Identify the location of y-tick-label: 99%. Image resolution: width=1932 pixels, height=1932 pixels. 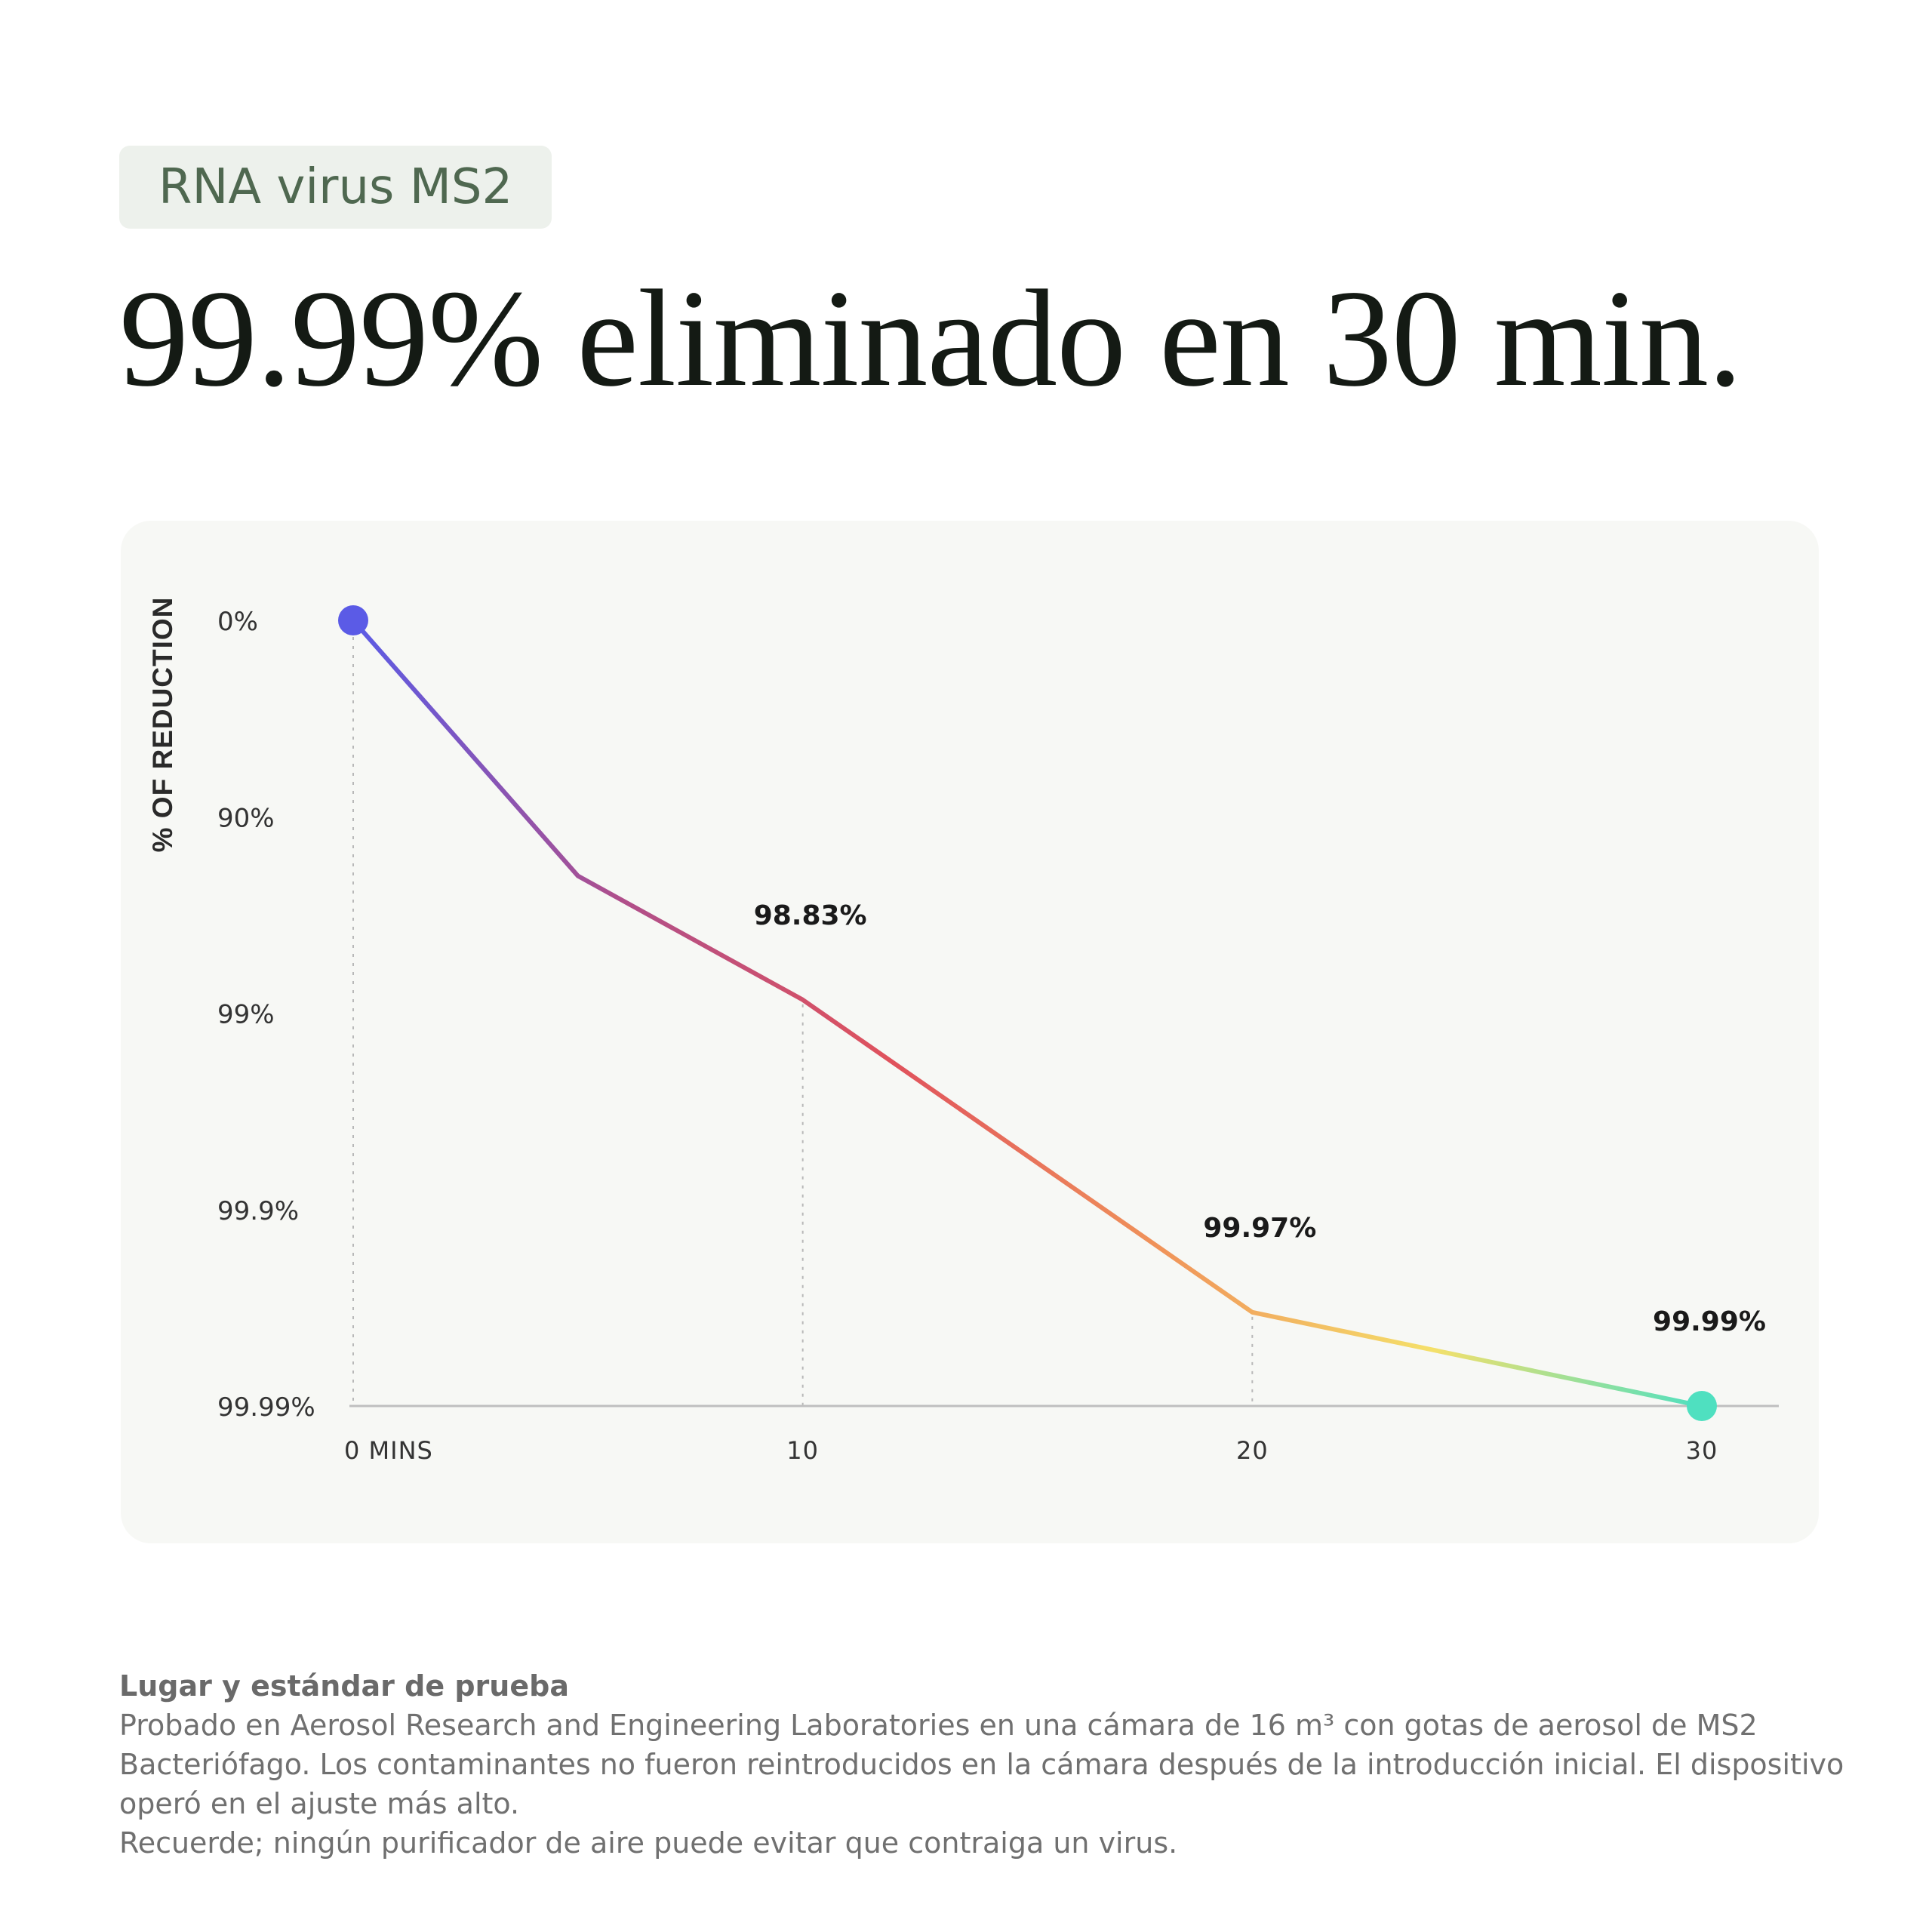
(246, 1015).